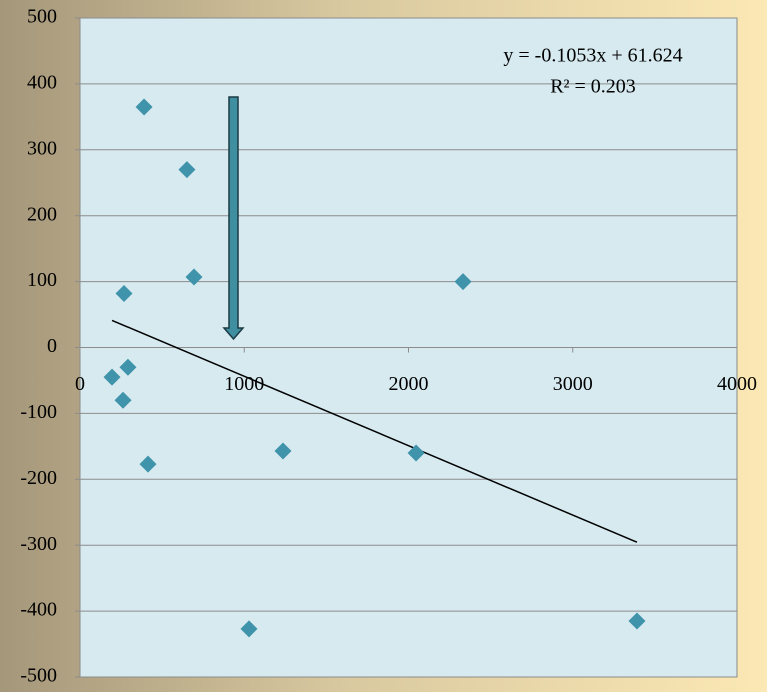 The width and height of the screenshot is (767, 692). Describe the element at coordinates (38, 544) in the screenshot. I see `y-tick-label: -300` at that location.